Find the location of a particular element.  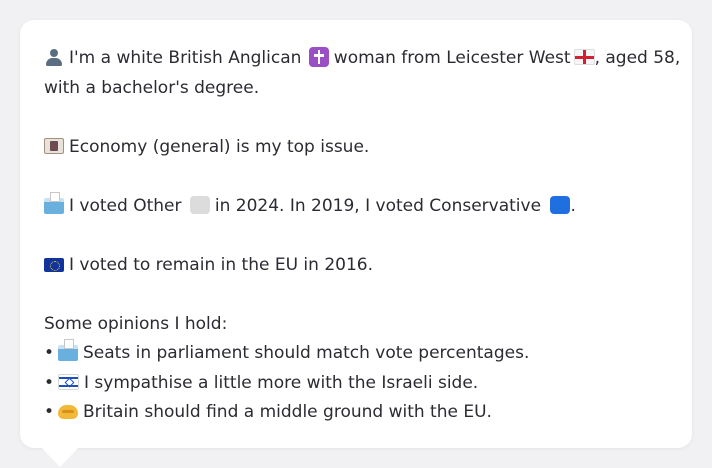

intro-text-a: I'm a white British Anglican is located at coordinates (185, 58).